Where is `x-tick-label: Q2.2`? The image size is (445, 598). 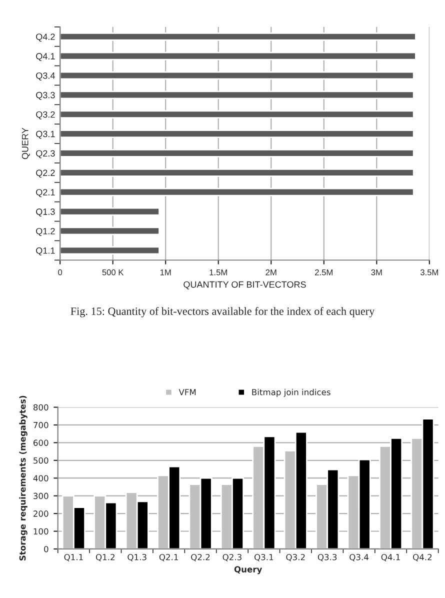
x-tick-label: Q2.2 is located at coordinates (200, 558).